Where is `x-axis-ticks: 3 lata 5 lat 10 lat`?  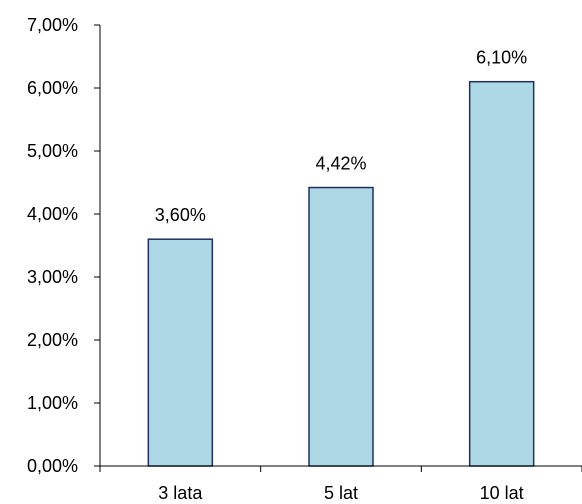
x-axis-ticks: 3 lata 5 lat 10 lat is located at coordinates (341, 484).